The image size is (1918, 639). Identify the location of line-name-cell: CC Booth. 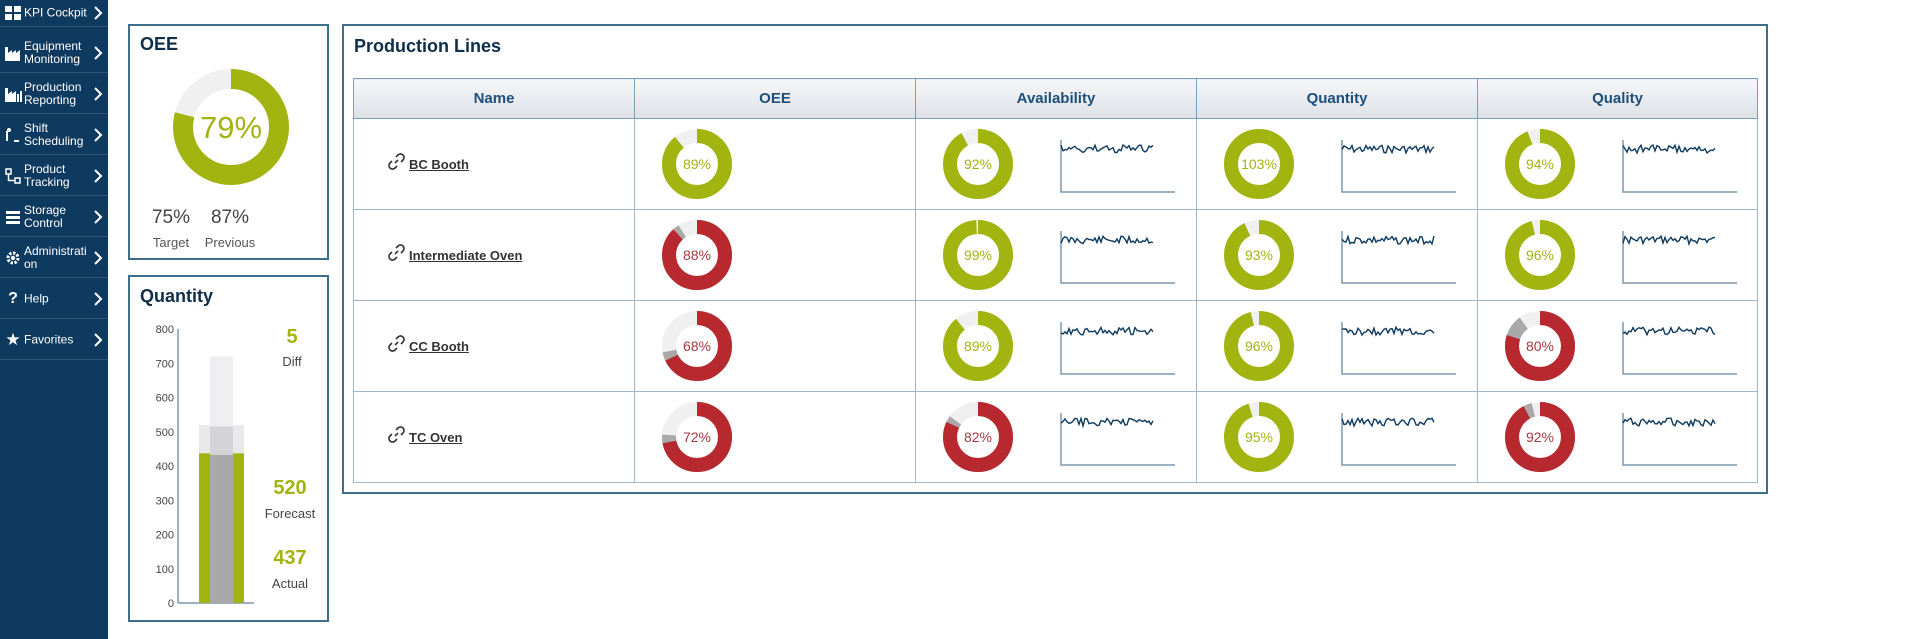
(494, 346).